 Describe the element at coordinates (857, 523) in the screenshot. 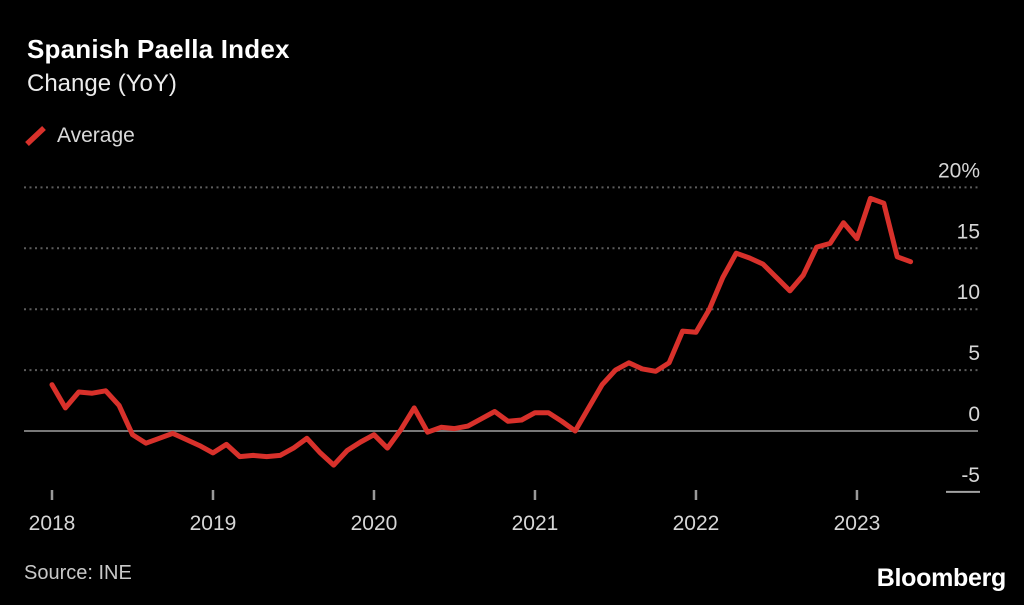

I see `x-axis-label: 2023` at that location.